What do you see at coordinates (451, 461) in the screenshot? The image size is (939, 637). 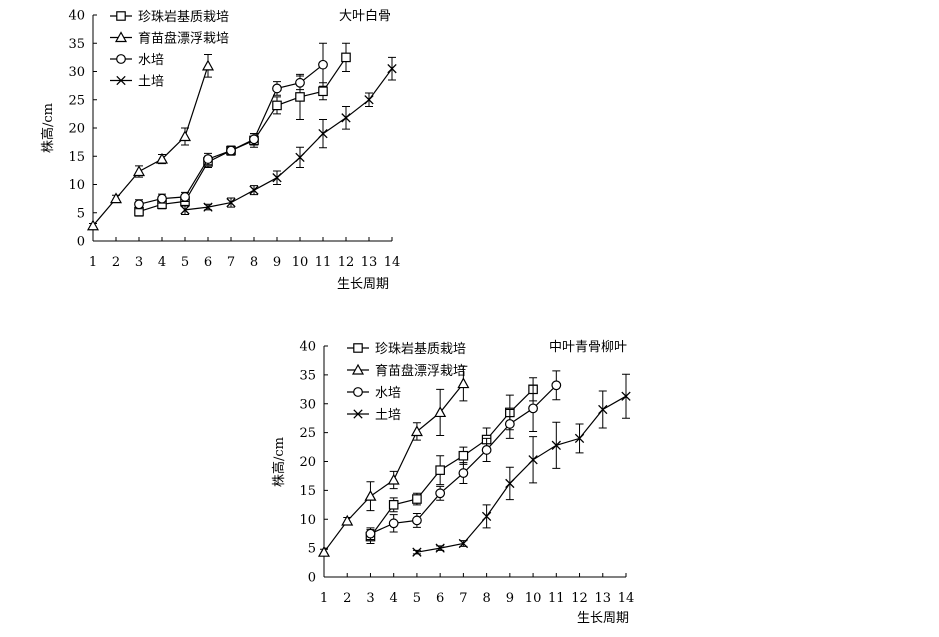 I see `series-square` at bounding box center [451, 461].